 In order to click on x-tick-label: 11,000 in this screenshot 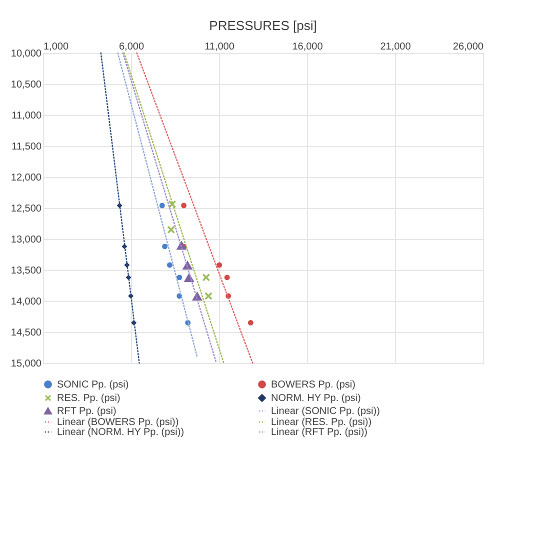, I will do `click(219, 47)`.